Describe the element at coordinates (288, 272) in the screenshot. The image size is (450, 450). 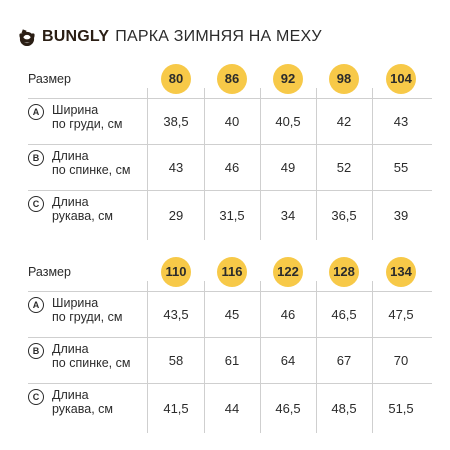
I see `size-badge: 122` at that location.